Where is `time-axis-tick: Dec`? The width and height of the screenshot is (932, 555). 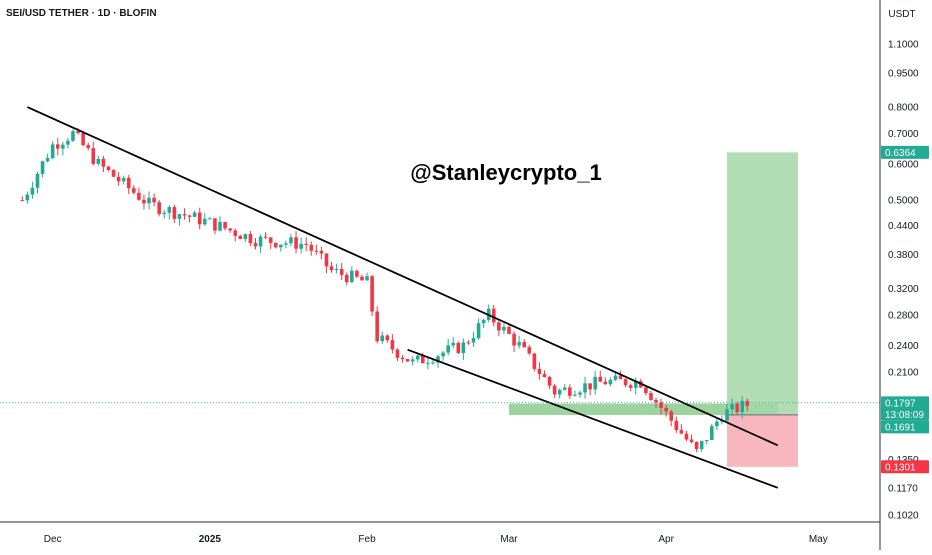 time-axis-tick: Dec is located at coordinates (53, 539).